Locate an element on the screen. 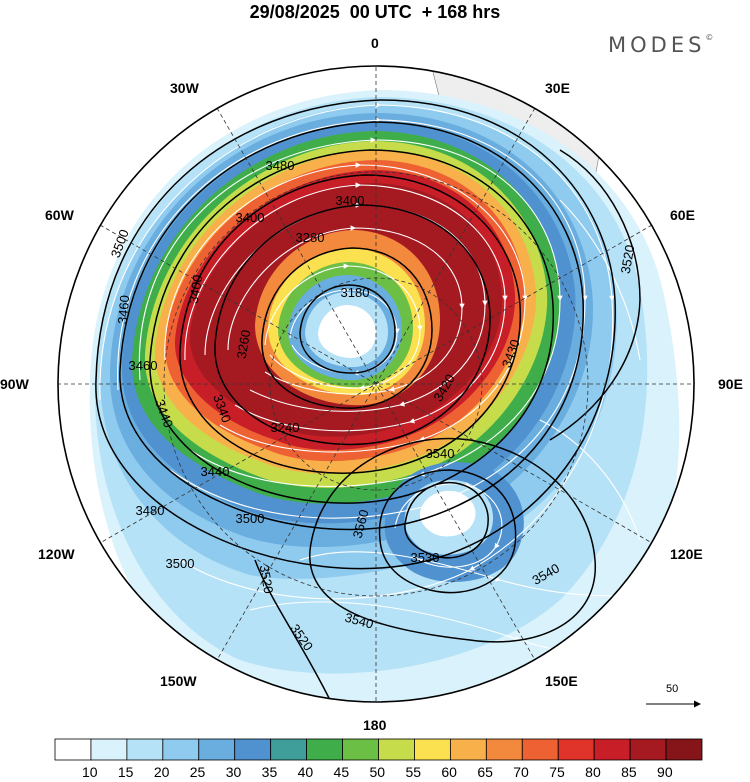  colorbar-label: 45 is located at coordinates (341, 772).